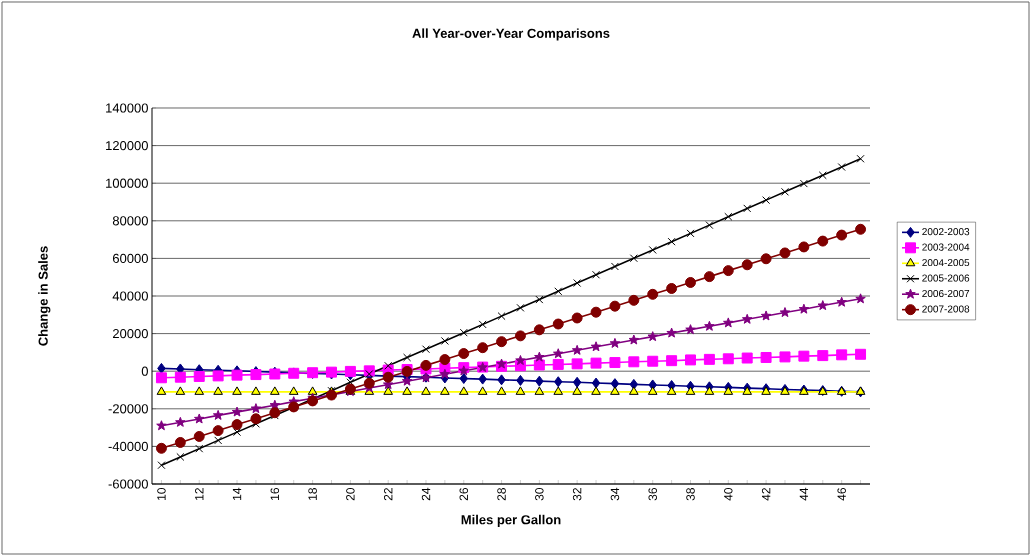 The width and height of the screenshot is (1031, 556). I want to click on x-tick-label: 34, so click(615, 494).